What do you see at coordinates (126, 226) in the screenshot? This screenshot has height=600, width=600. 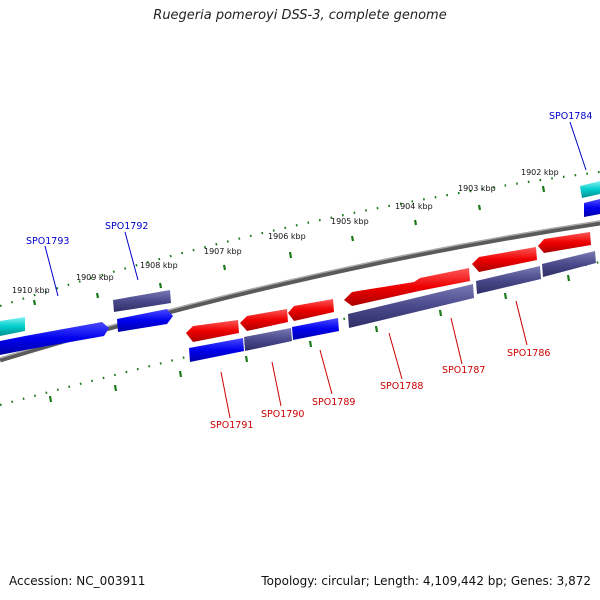 I see `gene-label-spo1792: SPO1792` at bounding box center [126, 226].